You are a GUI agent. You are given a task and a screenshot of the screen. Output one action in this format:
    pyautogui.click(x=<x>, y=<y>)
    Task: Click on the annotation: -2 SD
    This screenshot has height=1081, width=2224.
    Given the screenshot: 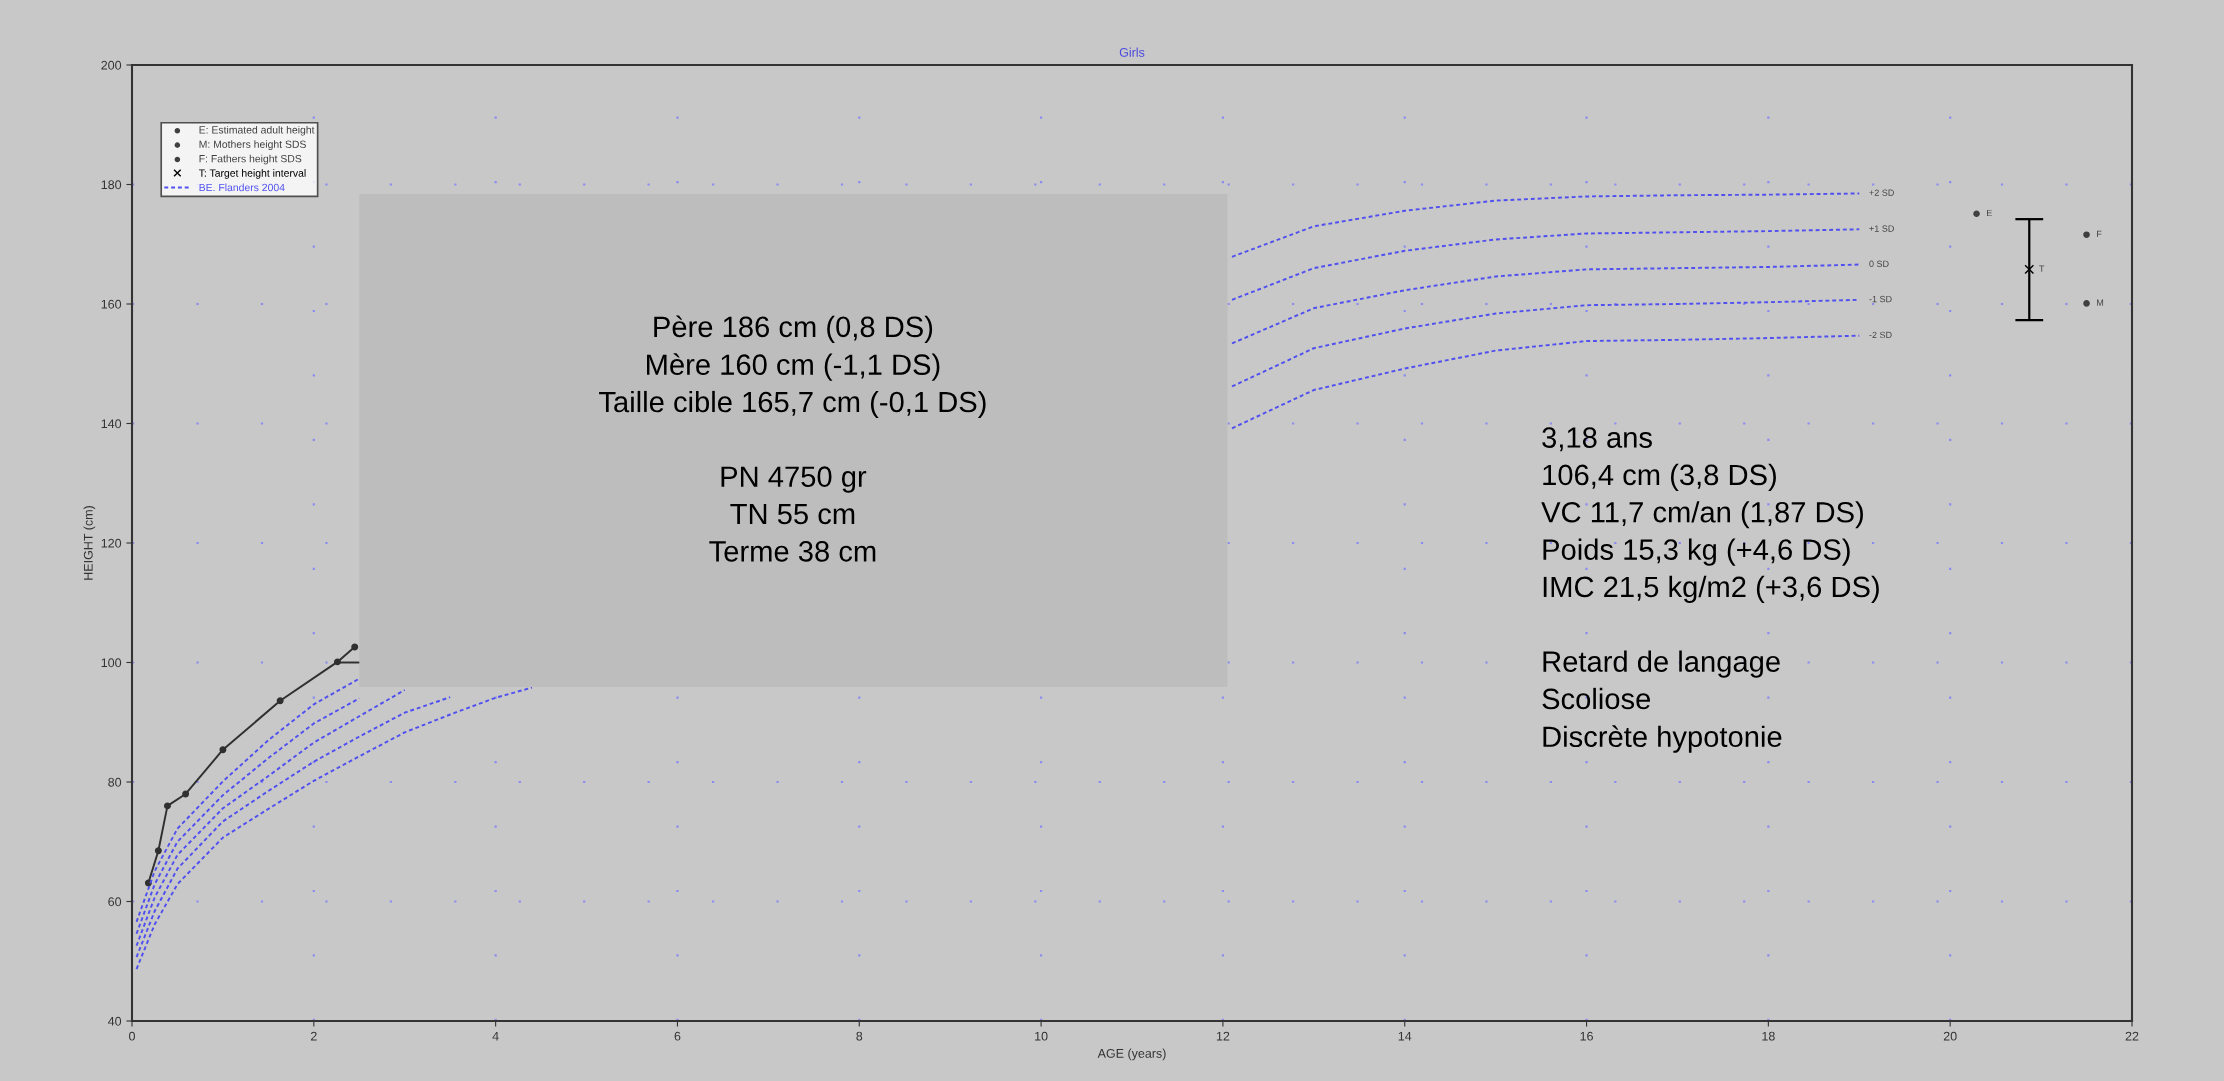 What is the action you would take?
    pyautogui.click(x=1880, y=335)
    